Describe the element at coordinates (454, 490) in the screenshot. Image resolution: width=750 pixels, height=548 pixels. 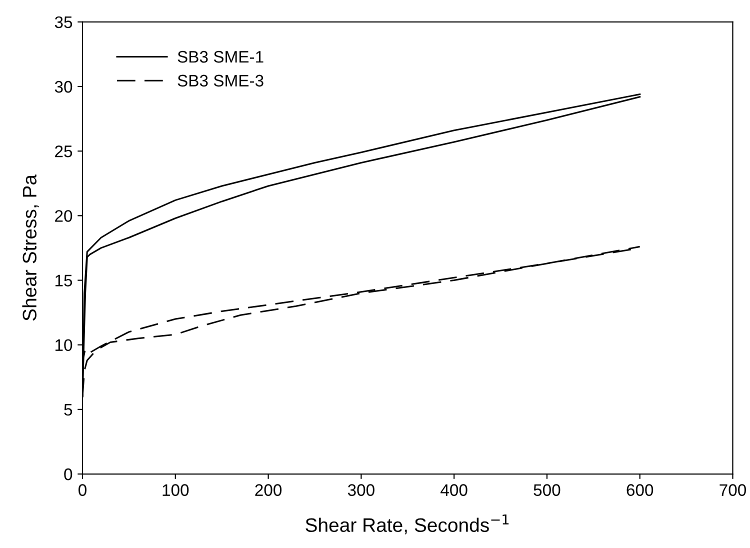
I see `x-tick-label: 400` at that location.